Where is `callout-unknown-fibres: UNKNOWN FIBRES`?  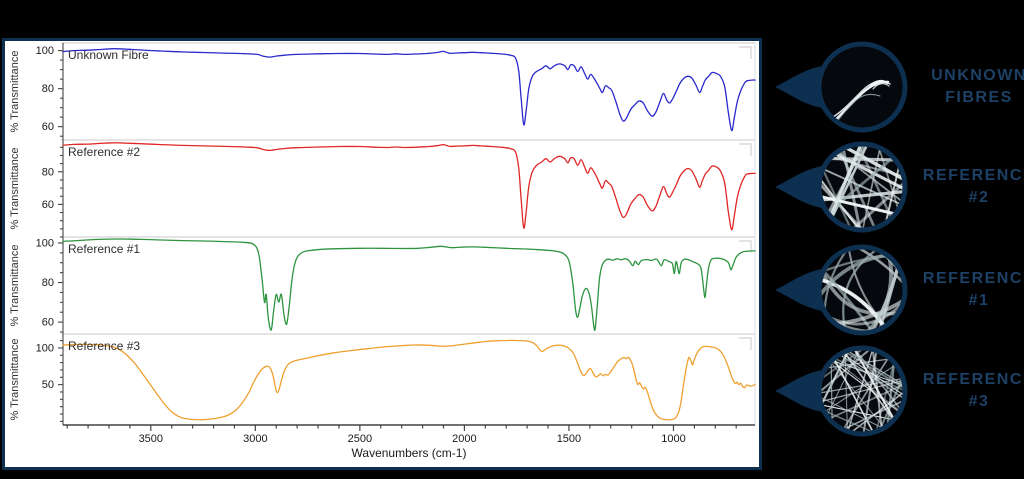 callout-unknown-fibres: UNKNOWN FIBRES is located at coordinates (899, 87).